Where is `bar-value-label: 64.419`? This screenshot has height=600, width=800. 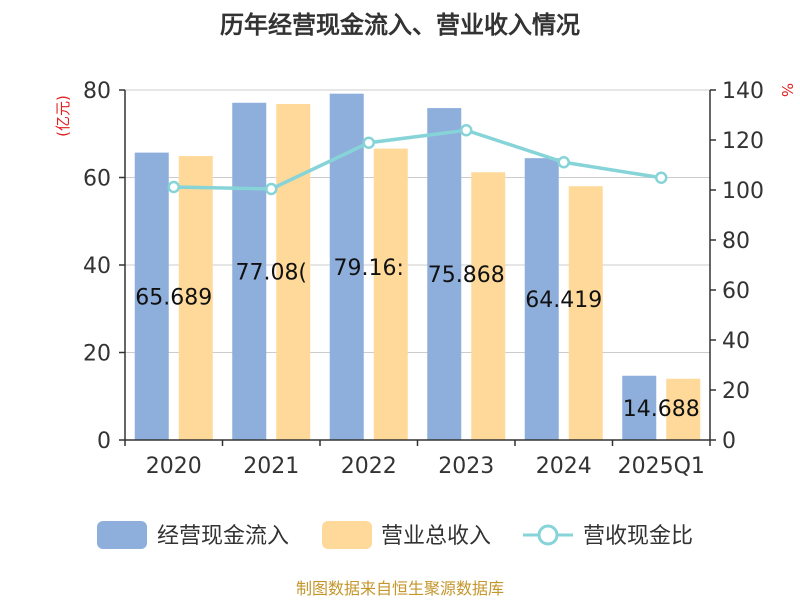
bar-value-label: 64.419 is located at coordinates (563, 300).